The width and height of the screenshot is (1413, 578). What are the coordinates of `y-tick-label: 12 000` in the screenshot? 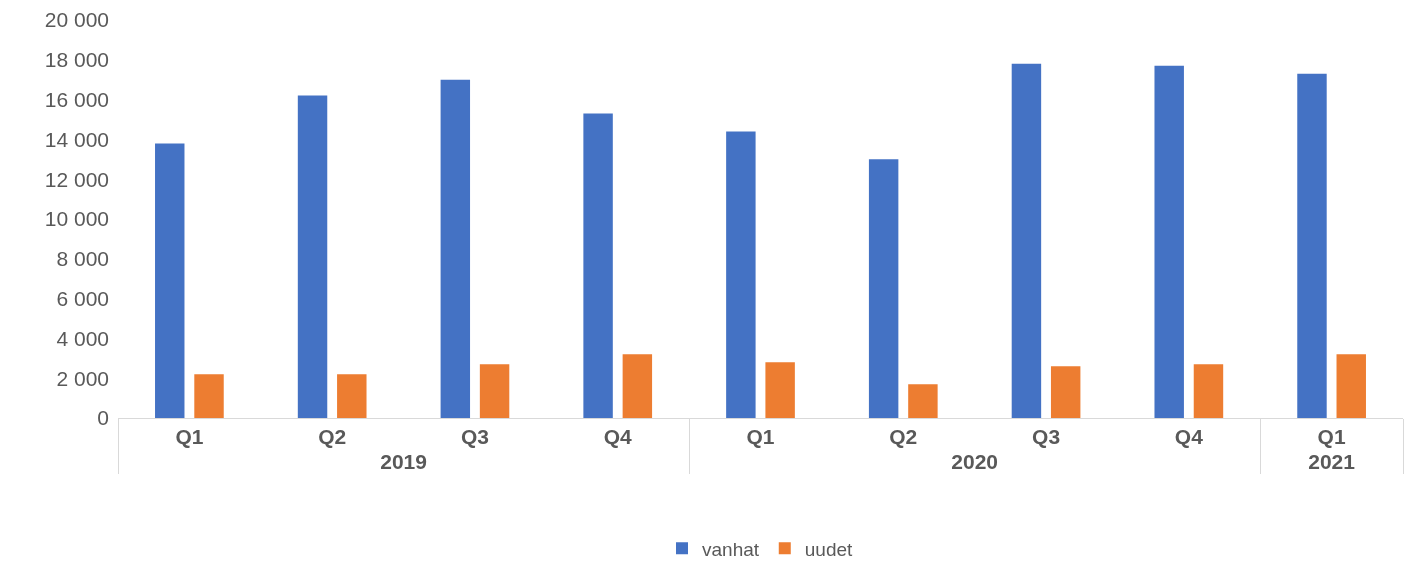 It's located at (76, 179).